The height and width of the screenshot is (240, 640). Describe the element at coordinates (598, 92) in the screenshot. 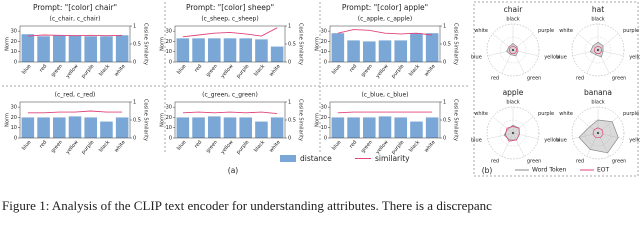

I see `chart-title: banana` at that location.